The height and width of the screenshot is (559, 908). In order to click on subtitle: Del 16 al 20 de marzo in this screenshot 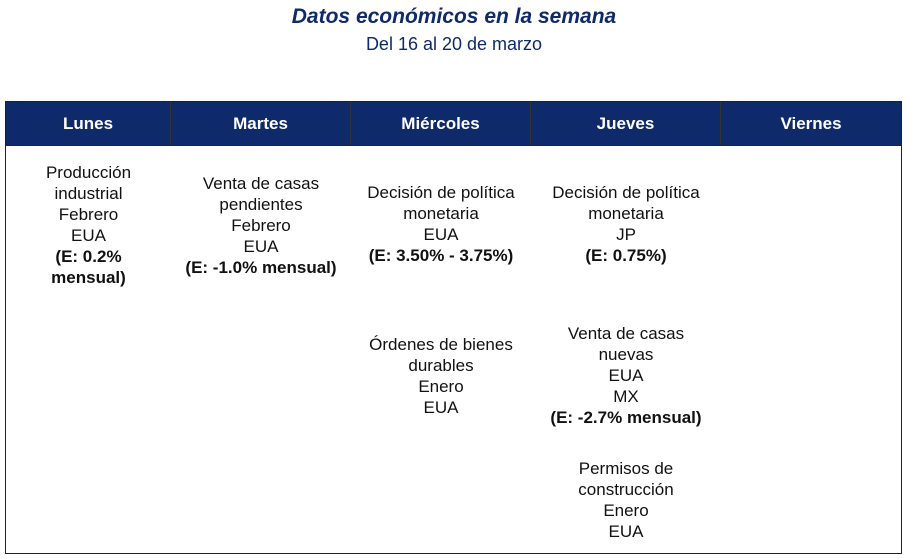, I will do `click(454, 44)`.